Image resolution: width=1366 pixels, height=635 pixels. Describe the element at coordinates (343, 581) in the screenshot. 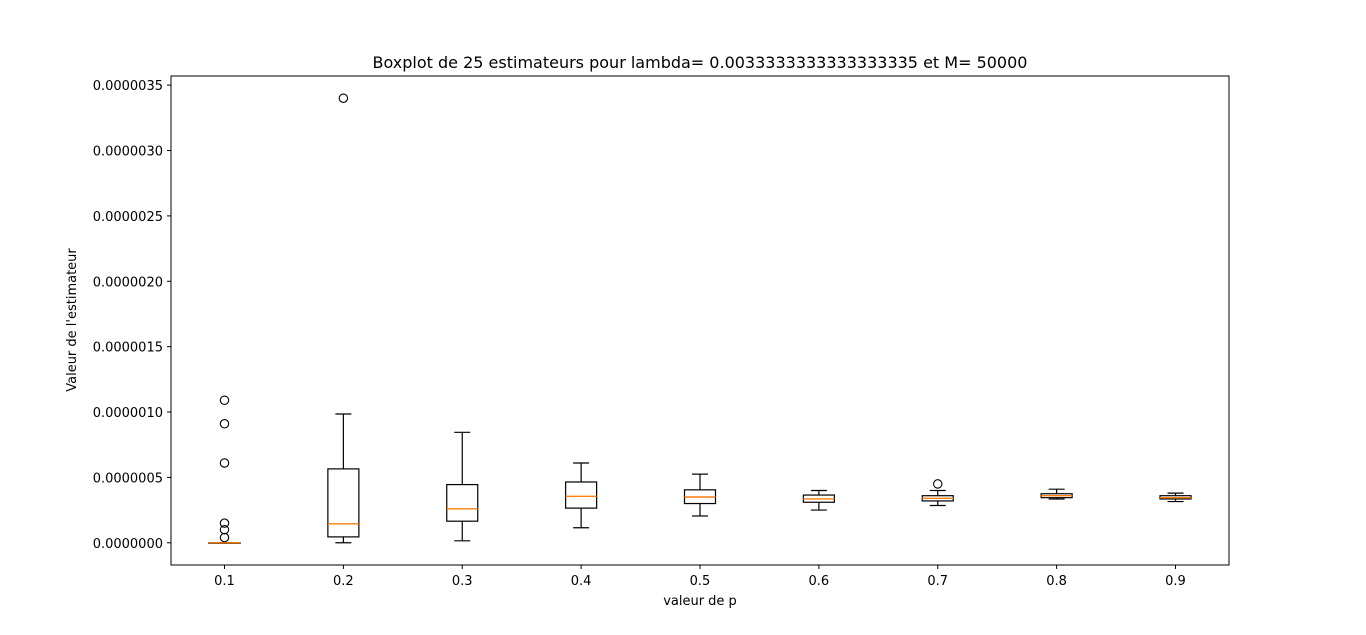

I see `x-tick-label: 0.2` at that location.